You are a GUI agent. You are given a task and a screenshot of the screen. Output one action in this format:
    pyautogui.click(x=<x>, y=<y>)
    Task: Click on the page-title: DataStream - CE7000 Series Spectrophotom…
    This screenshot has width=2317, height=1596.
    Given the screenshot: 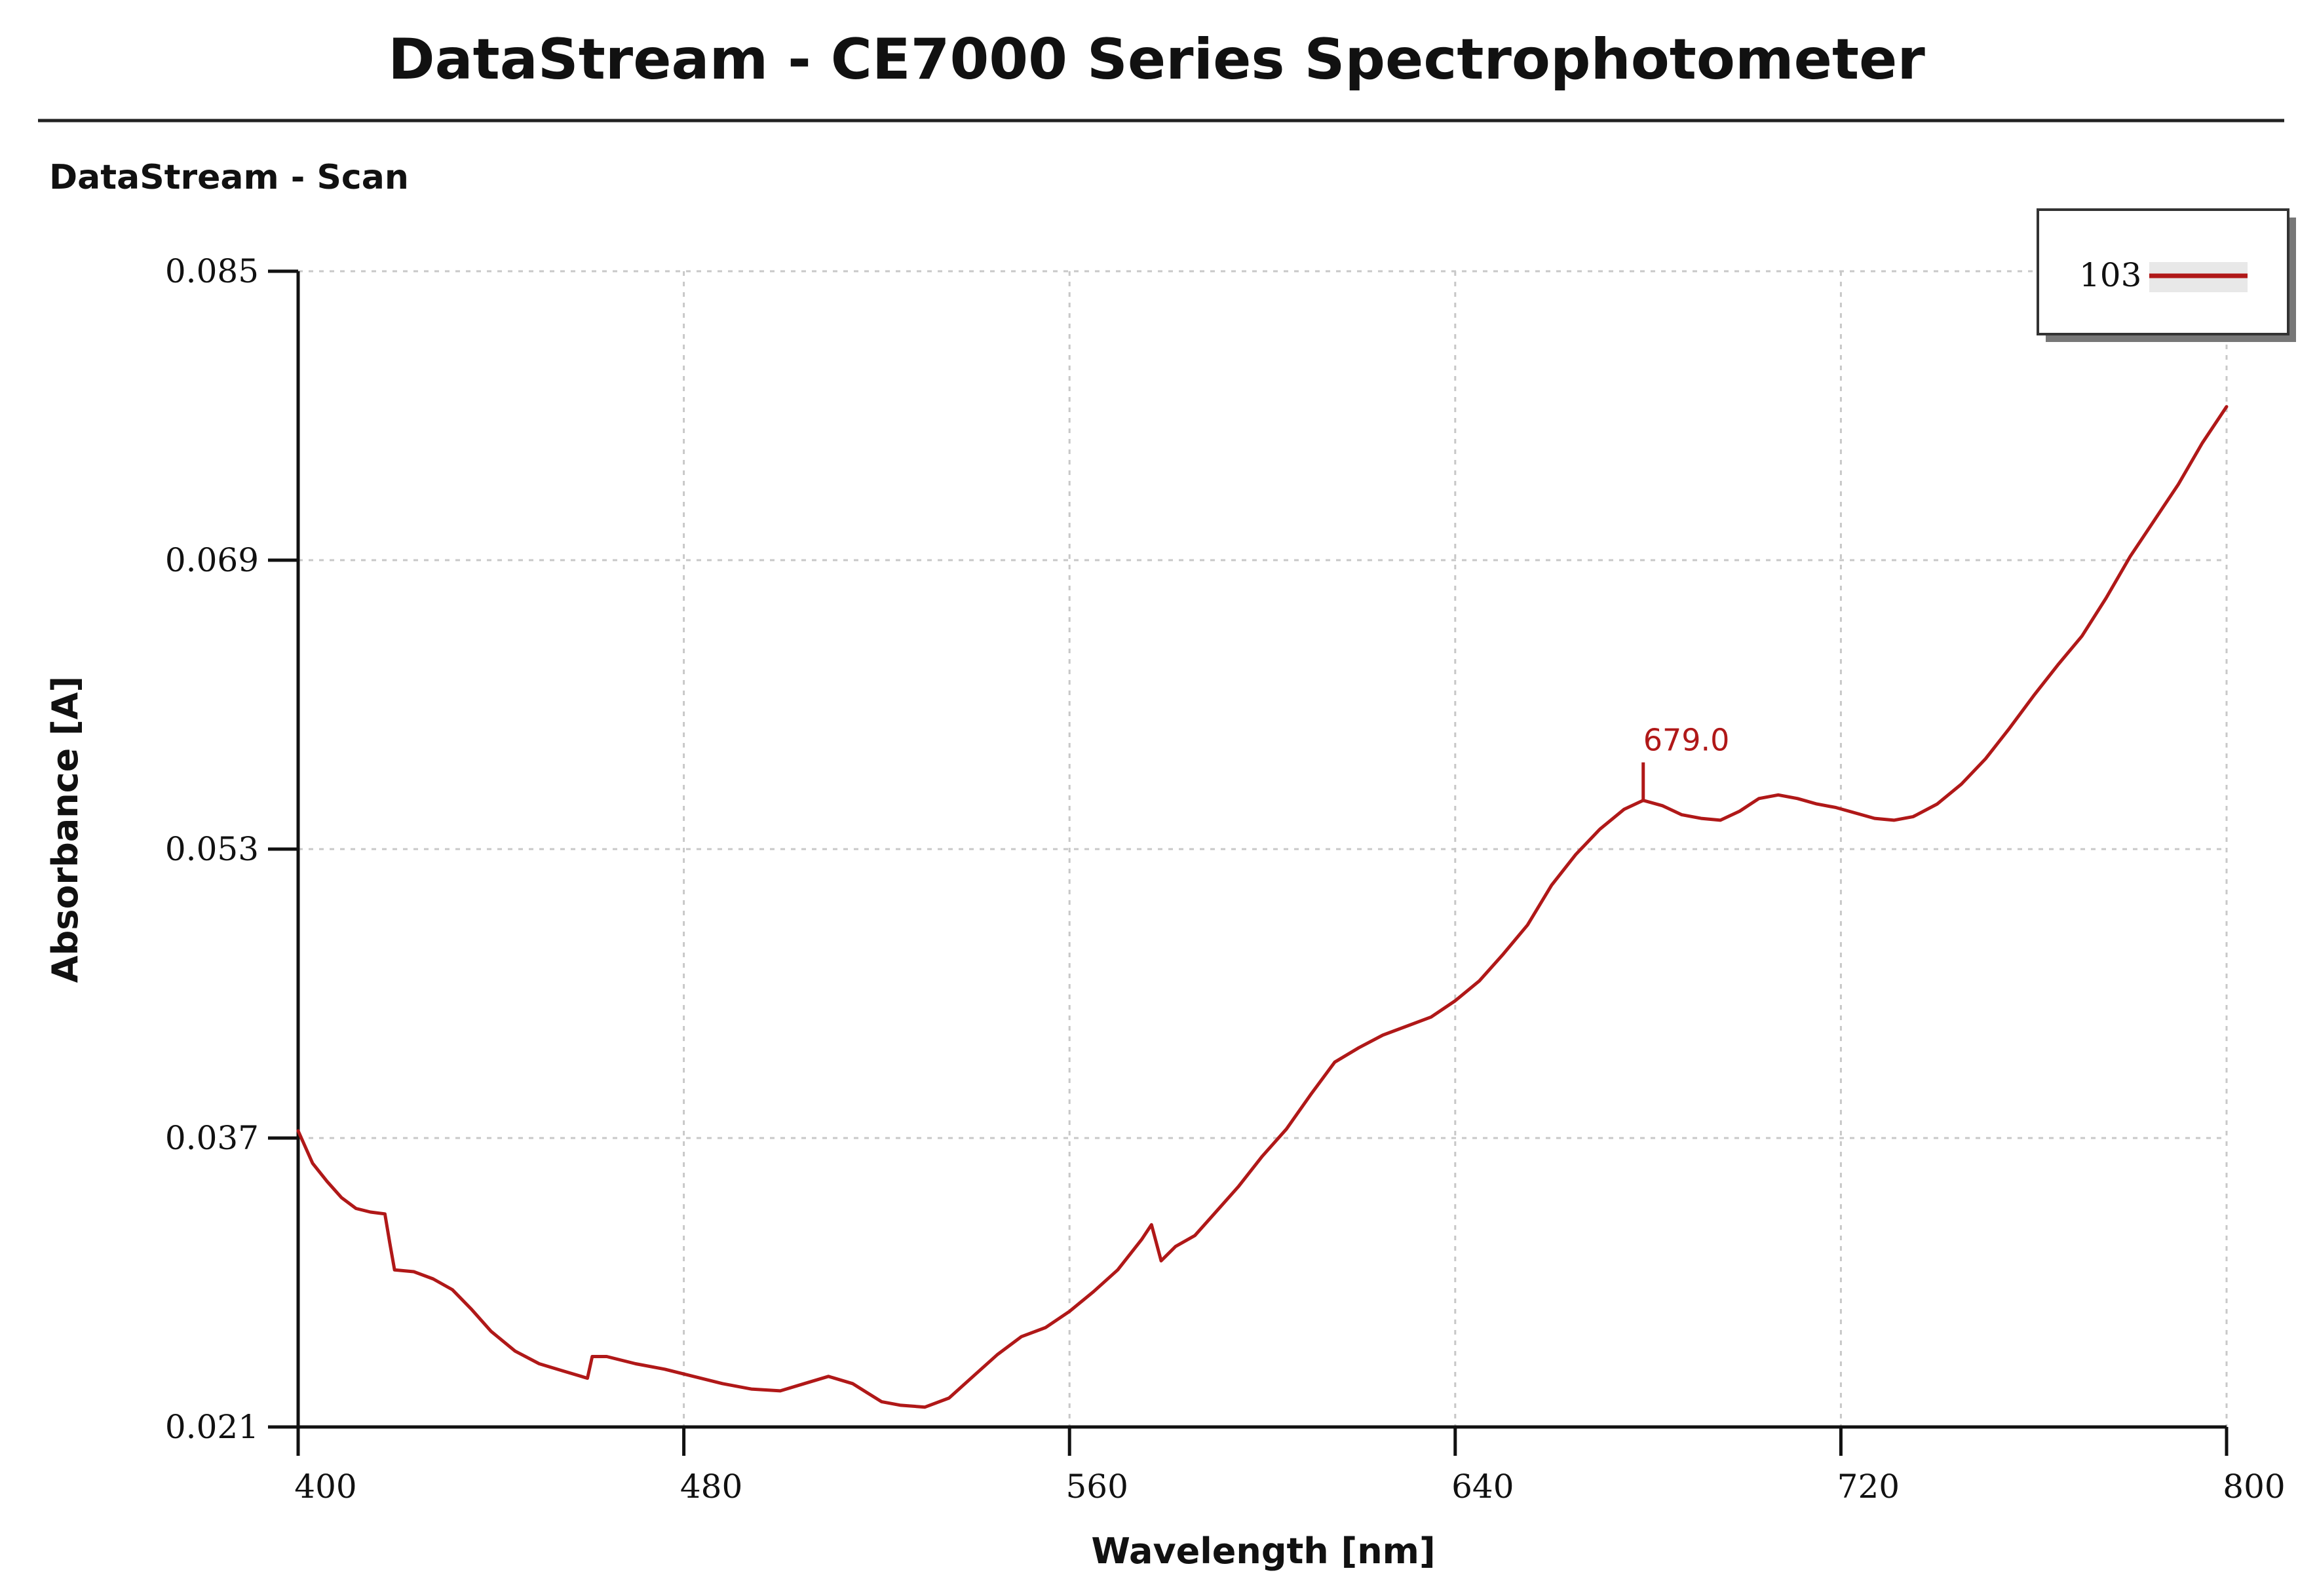 What is the action you would take?
    pyautogui.click(x=1156, y=60)
    